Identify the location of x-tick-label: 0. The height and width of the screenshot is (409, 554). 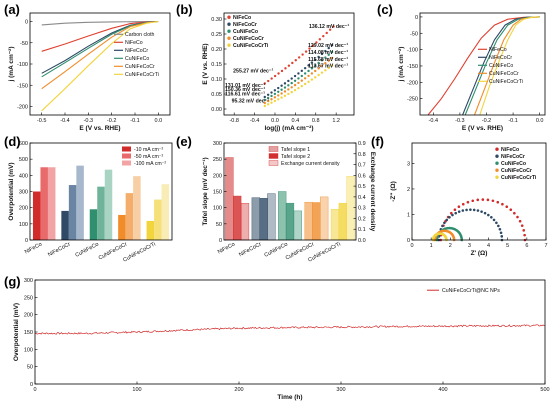
(411, 246).